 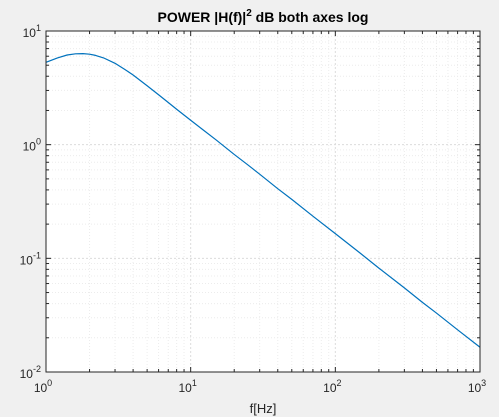 What do you see at coordinates (194, 383) in the screenshot?
I see `x-tick-label-exponent: 1` at bounding box center [194, 383].